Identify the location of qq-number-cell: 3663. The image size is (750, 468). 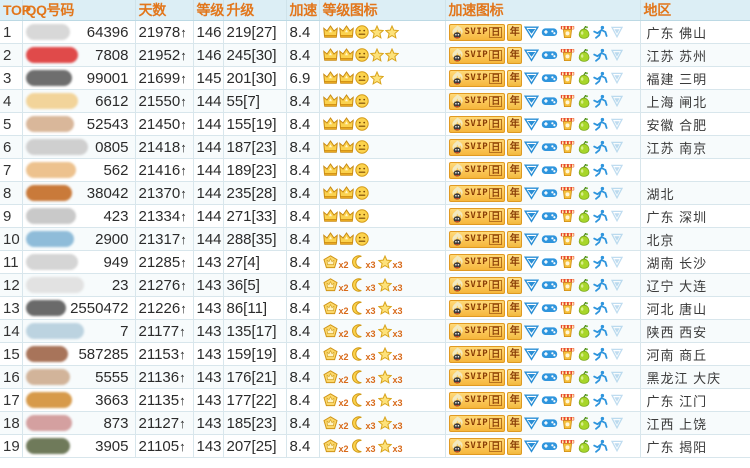
(79, 400).